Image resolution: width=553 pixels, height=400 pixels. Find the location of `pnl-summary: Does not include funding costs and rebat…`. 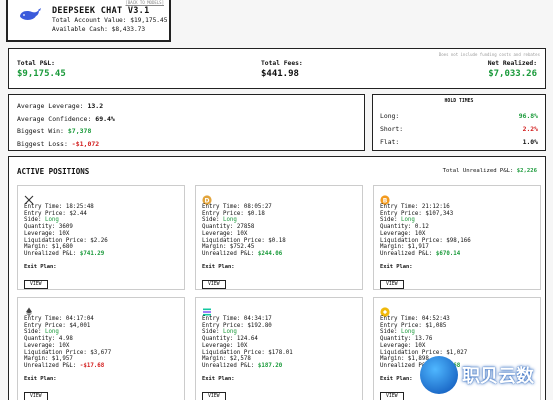

pnl-summary: Does not include funding costs and rebat… is located at coordinates (277, 68).